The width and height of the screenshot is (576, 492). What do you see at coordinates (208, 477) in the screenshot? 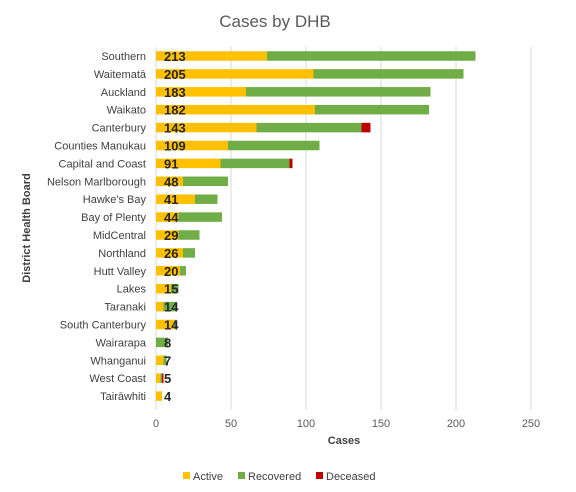
I see `legend-label-active: Active` at bounding box center [208, 477].